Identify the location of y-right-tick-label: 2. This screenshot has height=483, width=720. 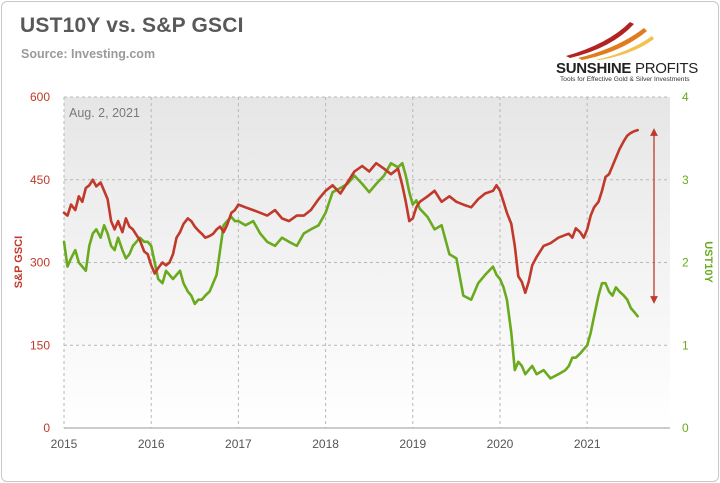
(685, 263).